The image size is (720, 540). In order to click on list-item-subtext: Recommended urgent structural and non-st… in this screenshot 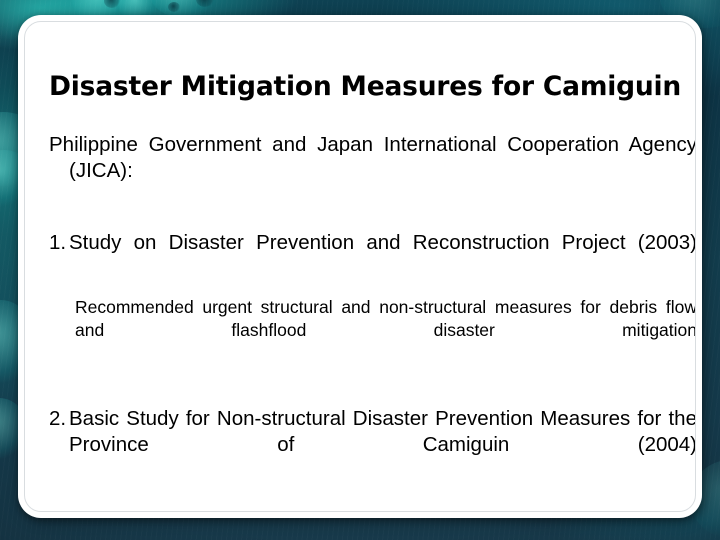, I will do `click(385, 318)`.